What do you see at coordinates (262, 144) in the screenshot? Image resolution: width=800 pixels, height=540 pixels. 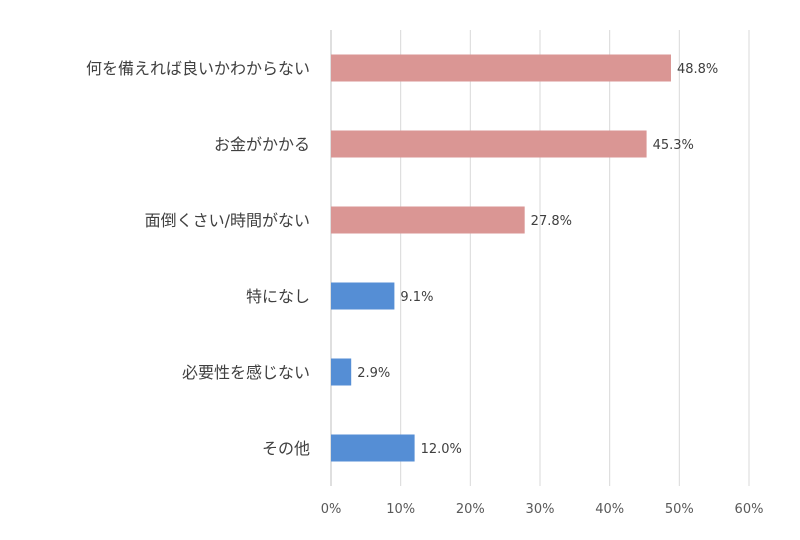 I see `category-label: お金がかかる` at bounding box center [262, 144].